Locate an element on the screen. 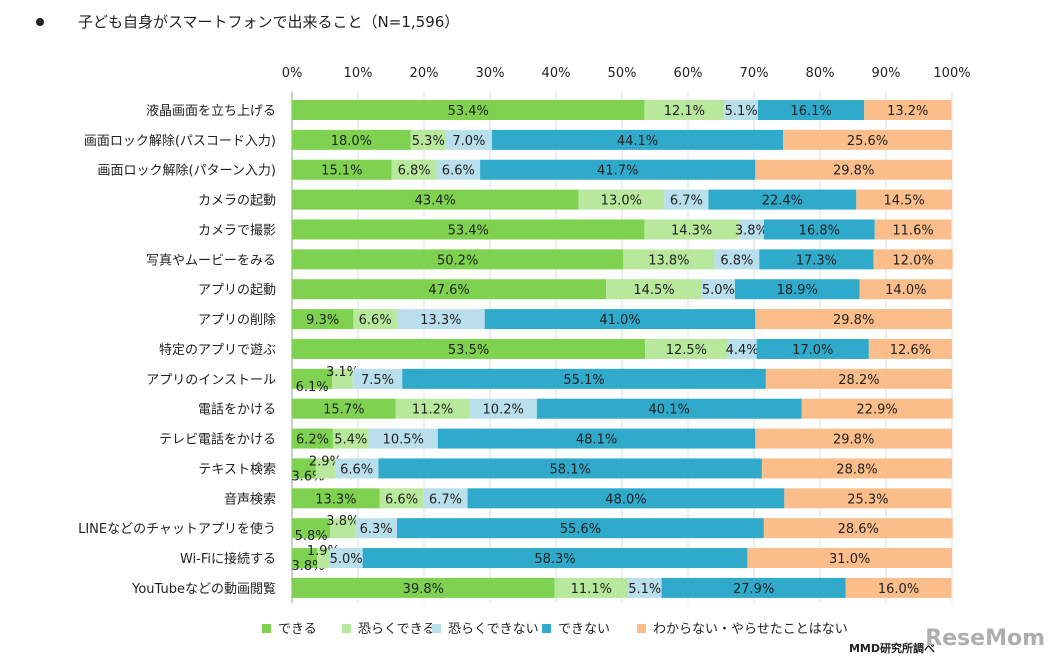 Image resolution: width=1057 pixels, height=663 pixels. legend-label: 恐らくできない is located at coordinates (493, 629).